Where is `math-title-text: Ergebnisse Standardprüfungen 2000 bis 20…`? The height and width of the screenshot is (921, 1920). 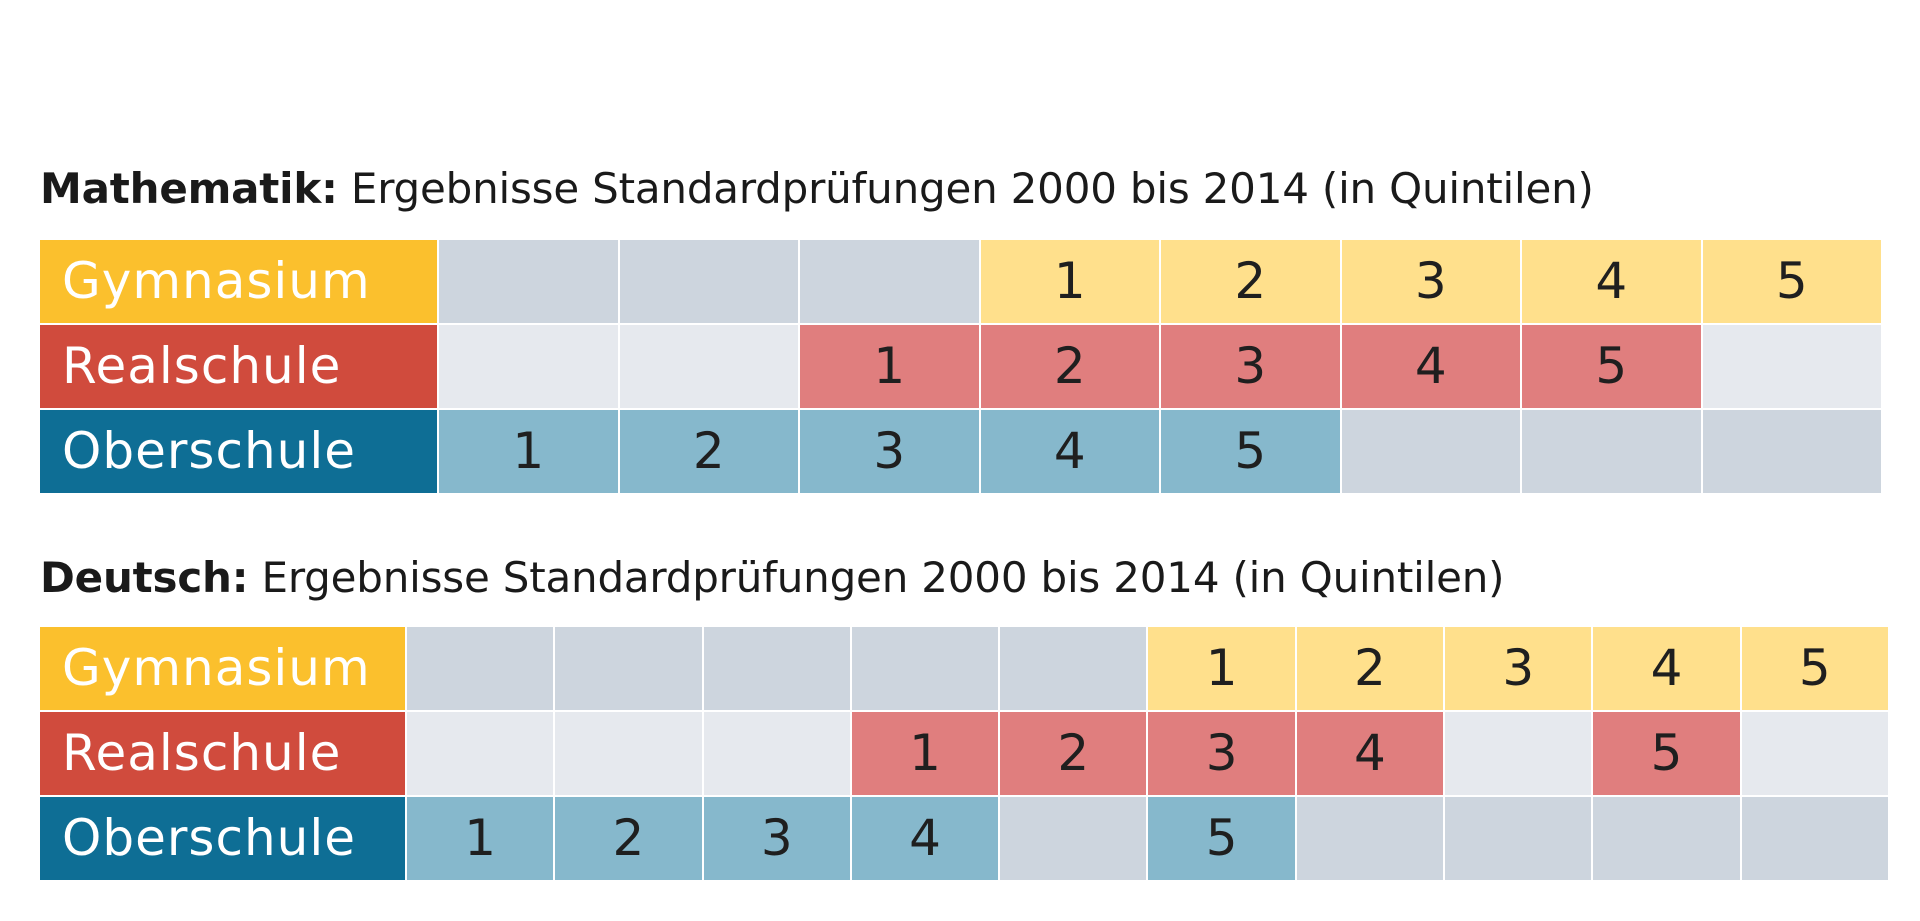
math-title-text: Ergebnisse Standardprüfungen 2000 bis 20… is located at coordinates (972, 188).